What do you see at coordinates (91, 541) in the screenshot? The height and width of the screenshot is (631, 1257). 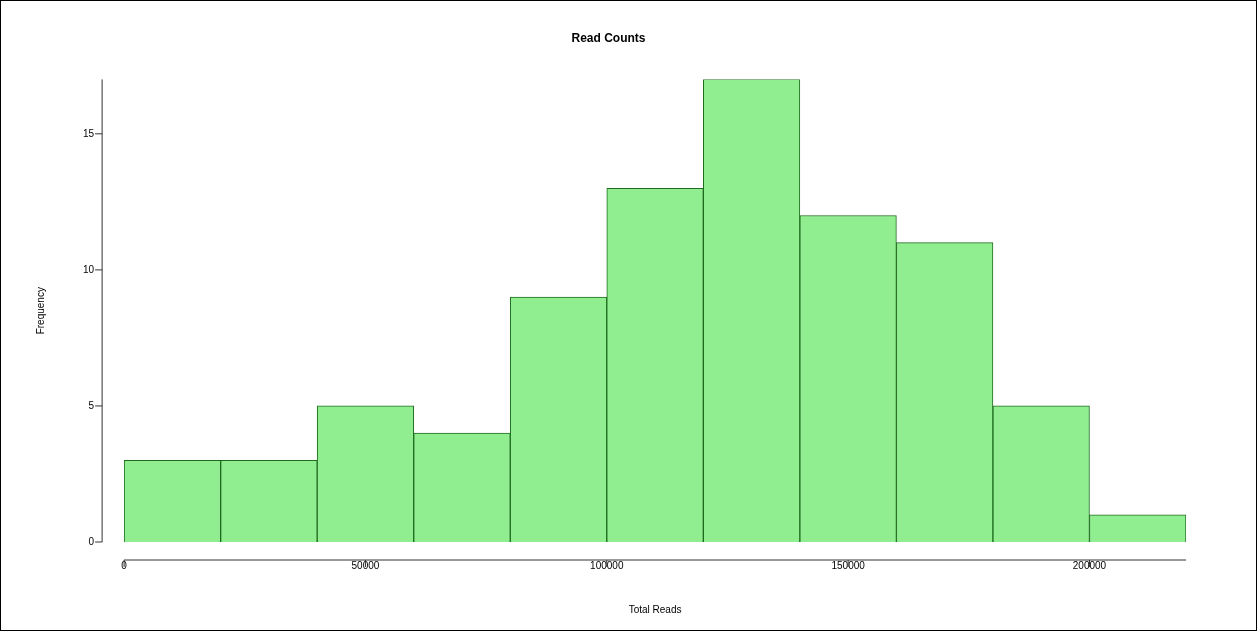 I see `y-tick-label: 0` at bounding box center [91, 541].